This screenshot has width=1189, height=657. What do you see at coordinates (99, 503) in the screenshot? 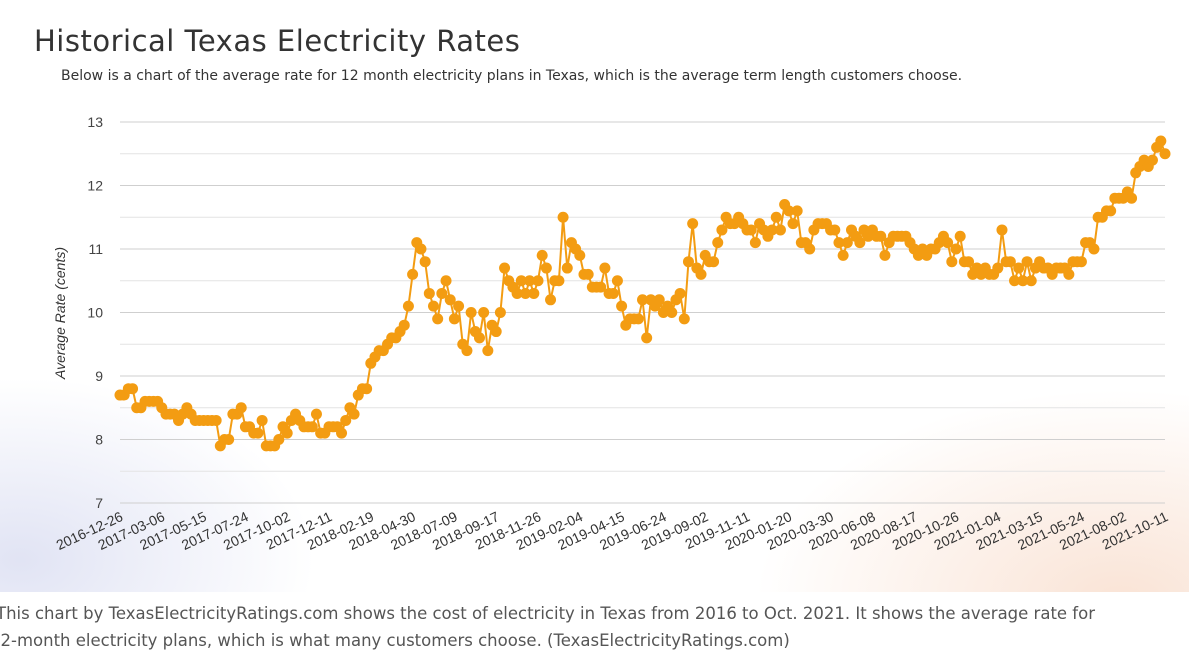
I see `y-tick-label: 7` at bounding box center [99, 503].